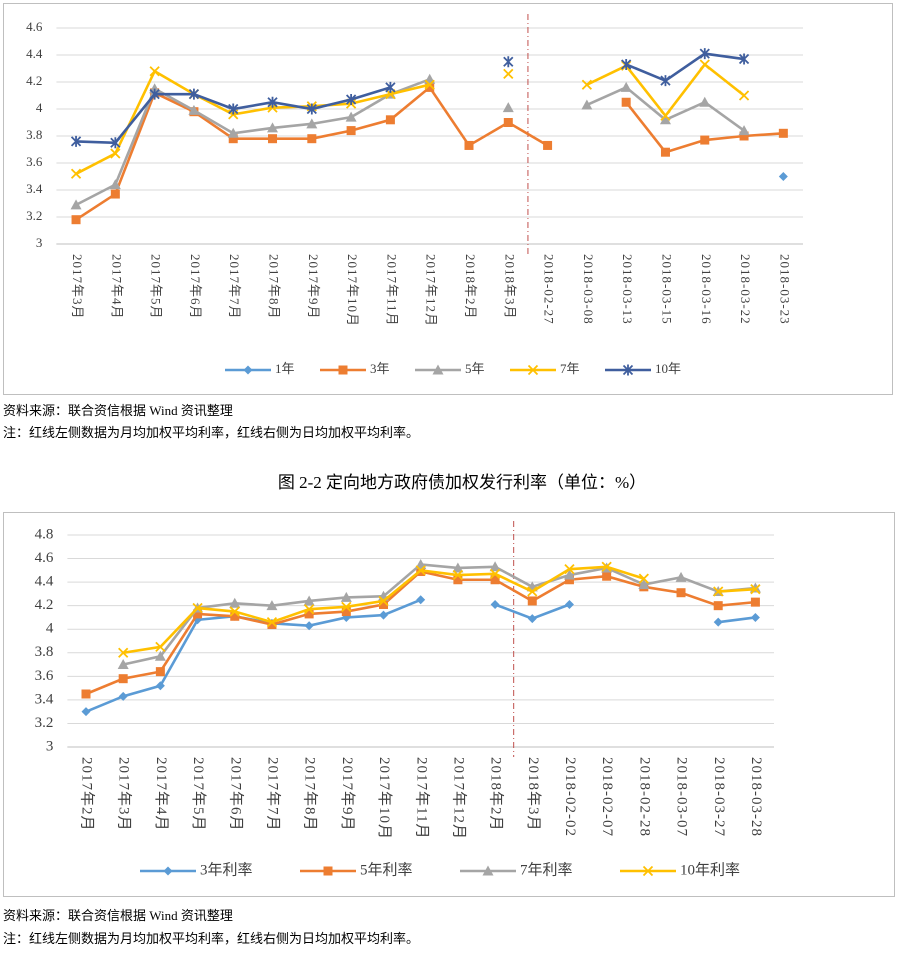 Image resolution: width=897 pixels, height=973 pixels. I want to click on legend-label: 7年利率, so click(546, 869).